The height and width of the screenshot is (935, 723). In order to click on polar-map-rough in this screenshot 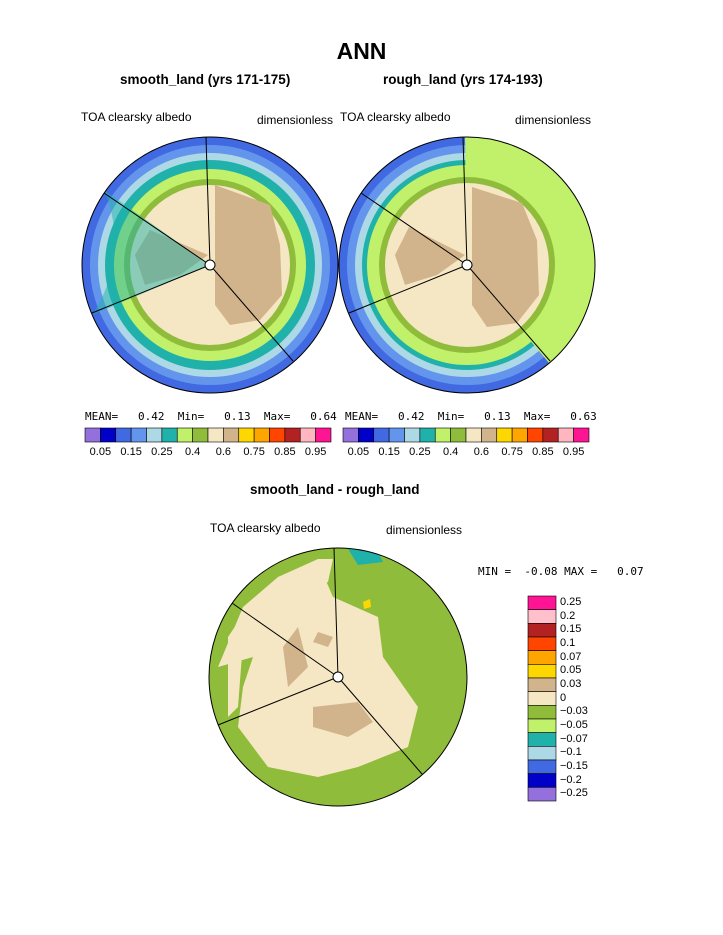, I will do `click(467, 265)`.